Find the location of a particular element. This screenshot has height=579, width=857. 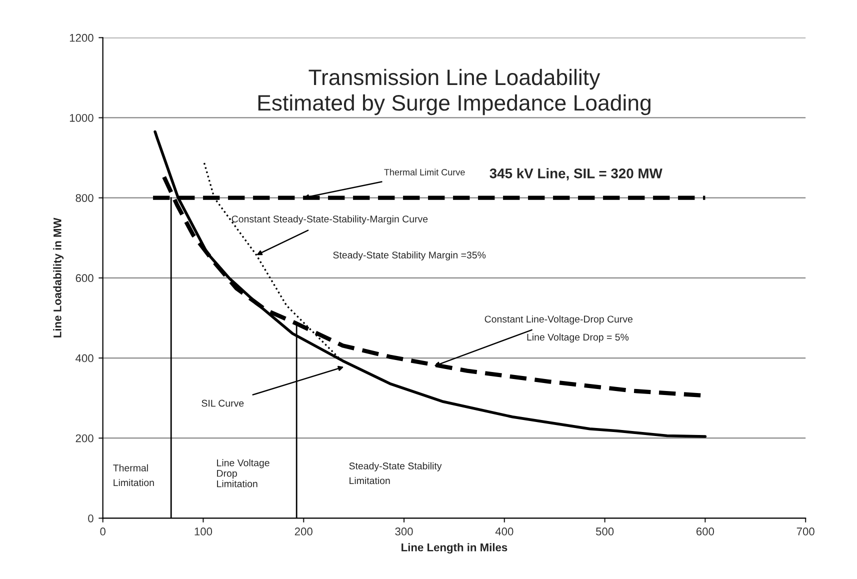

annotation: Line Voltage Drop = 5% is located at coordinates (578, 338).